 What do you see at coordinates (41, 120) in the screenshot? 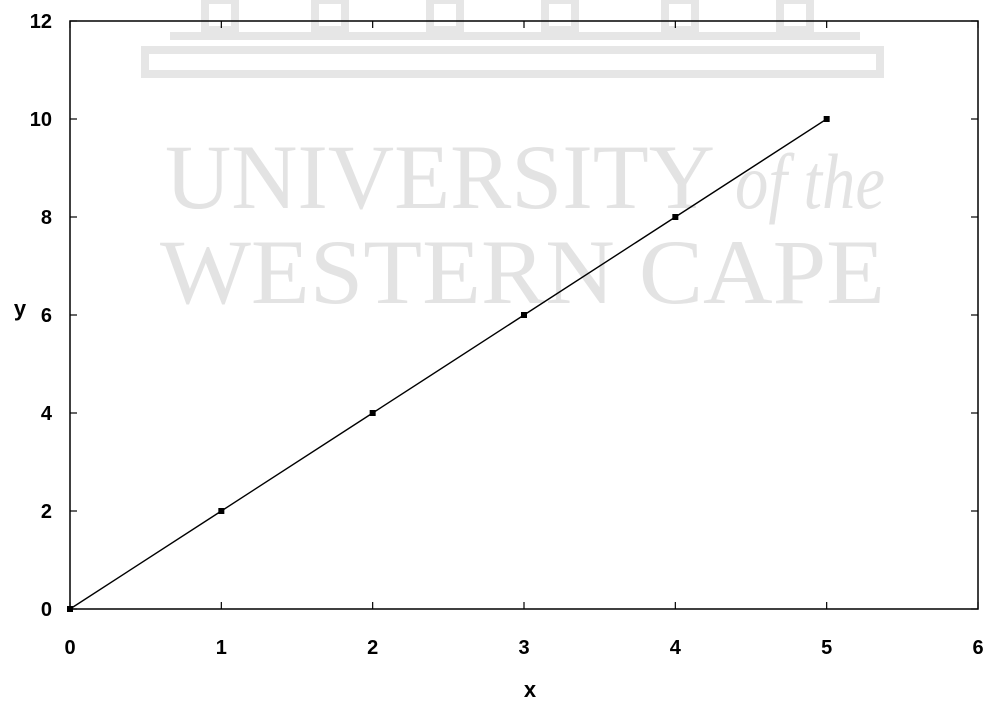
I see `y-tick-label: 10` at bounding box center [41, 120].